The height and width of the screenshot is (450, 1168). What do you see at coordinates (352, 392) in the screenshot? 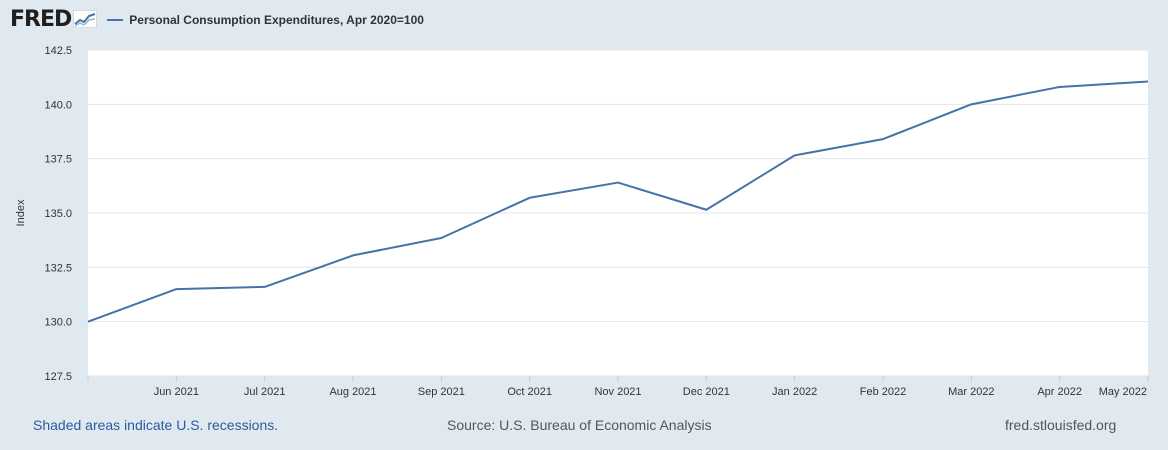
I see `x-tick-label: Aug 2021` at bounding box center [352, 392].